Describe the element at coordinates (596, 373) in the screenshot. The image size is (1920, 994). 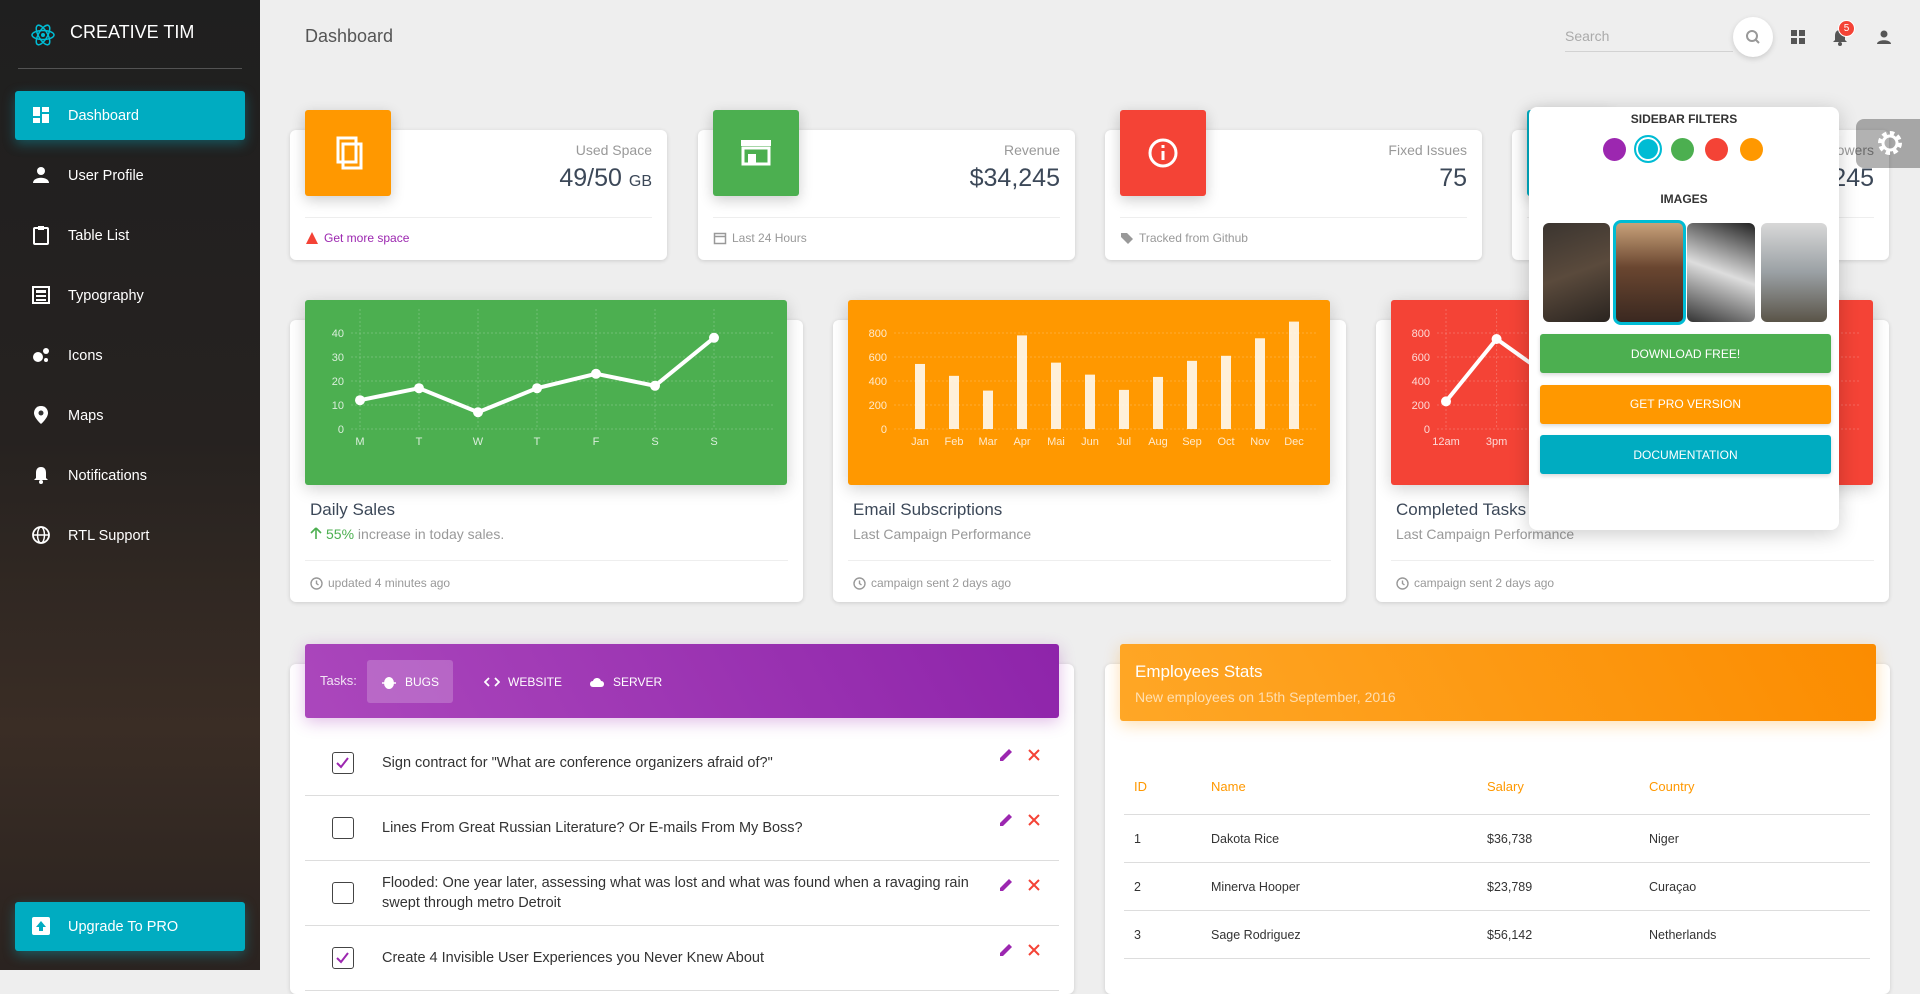
I see `data-point` at that location.